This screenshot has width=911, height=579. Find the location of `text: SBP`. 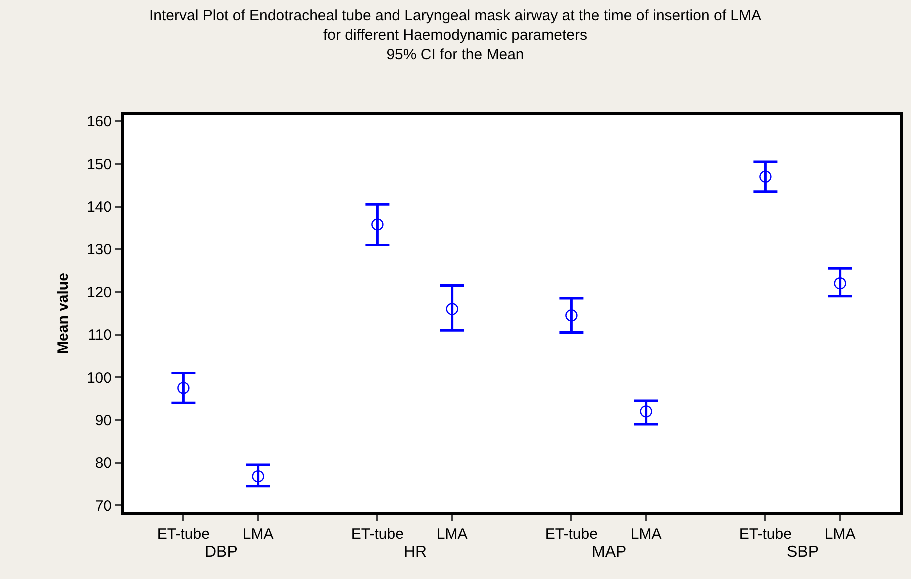

text: SBP is located at coordinates (803, 552).